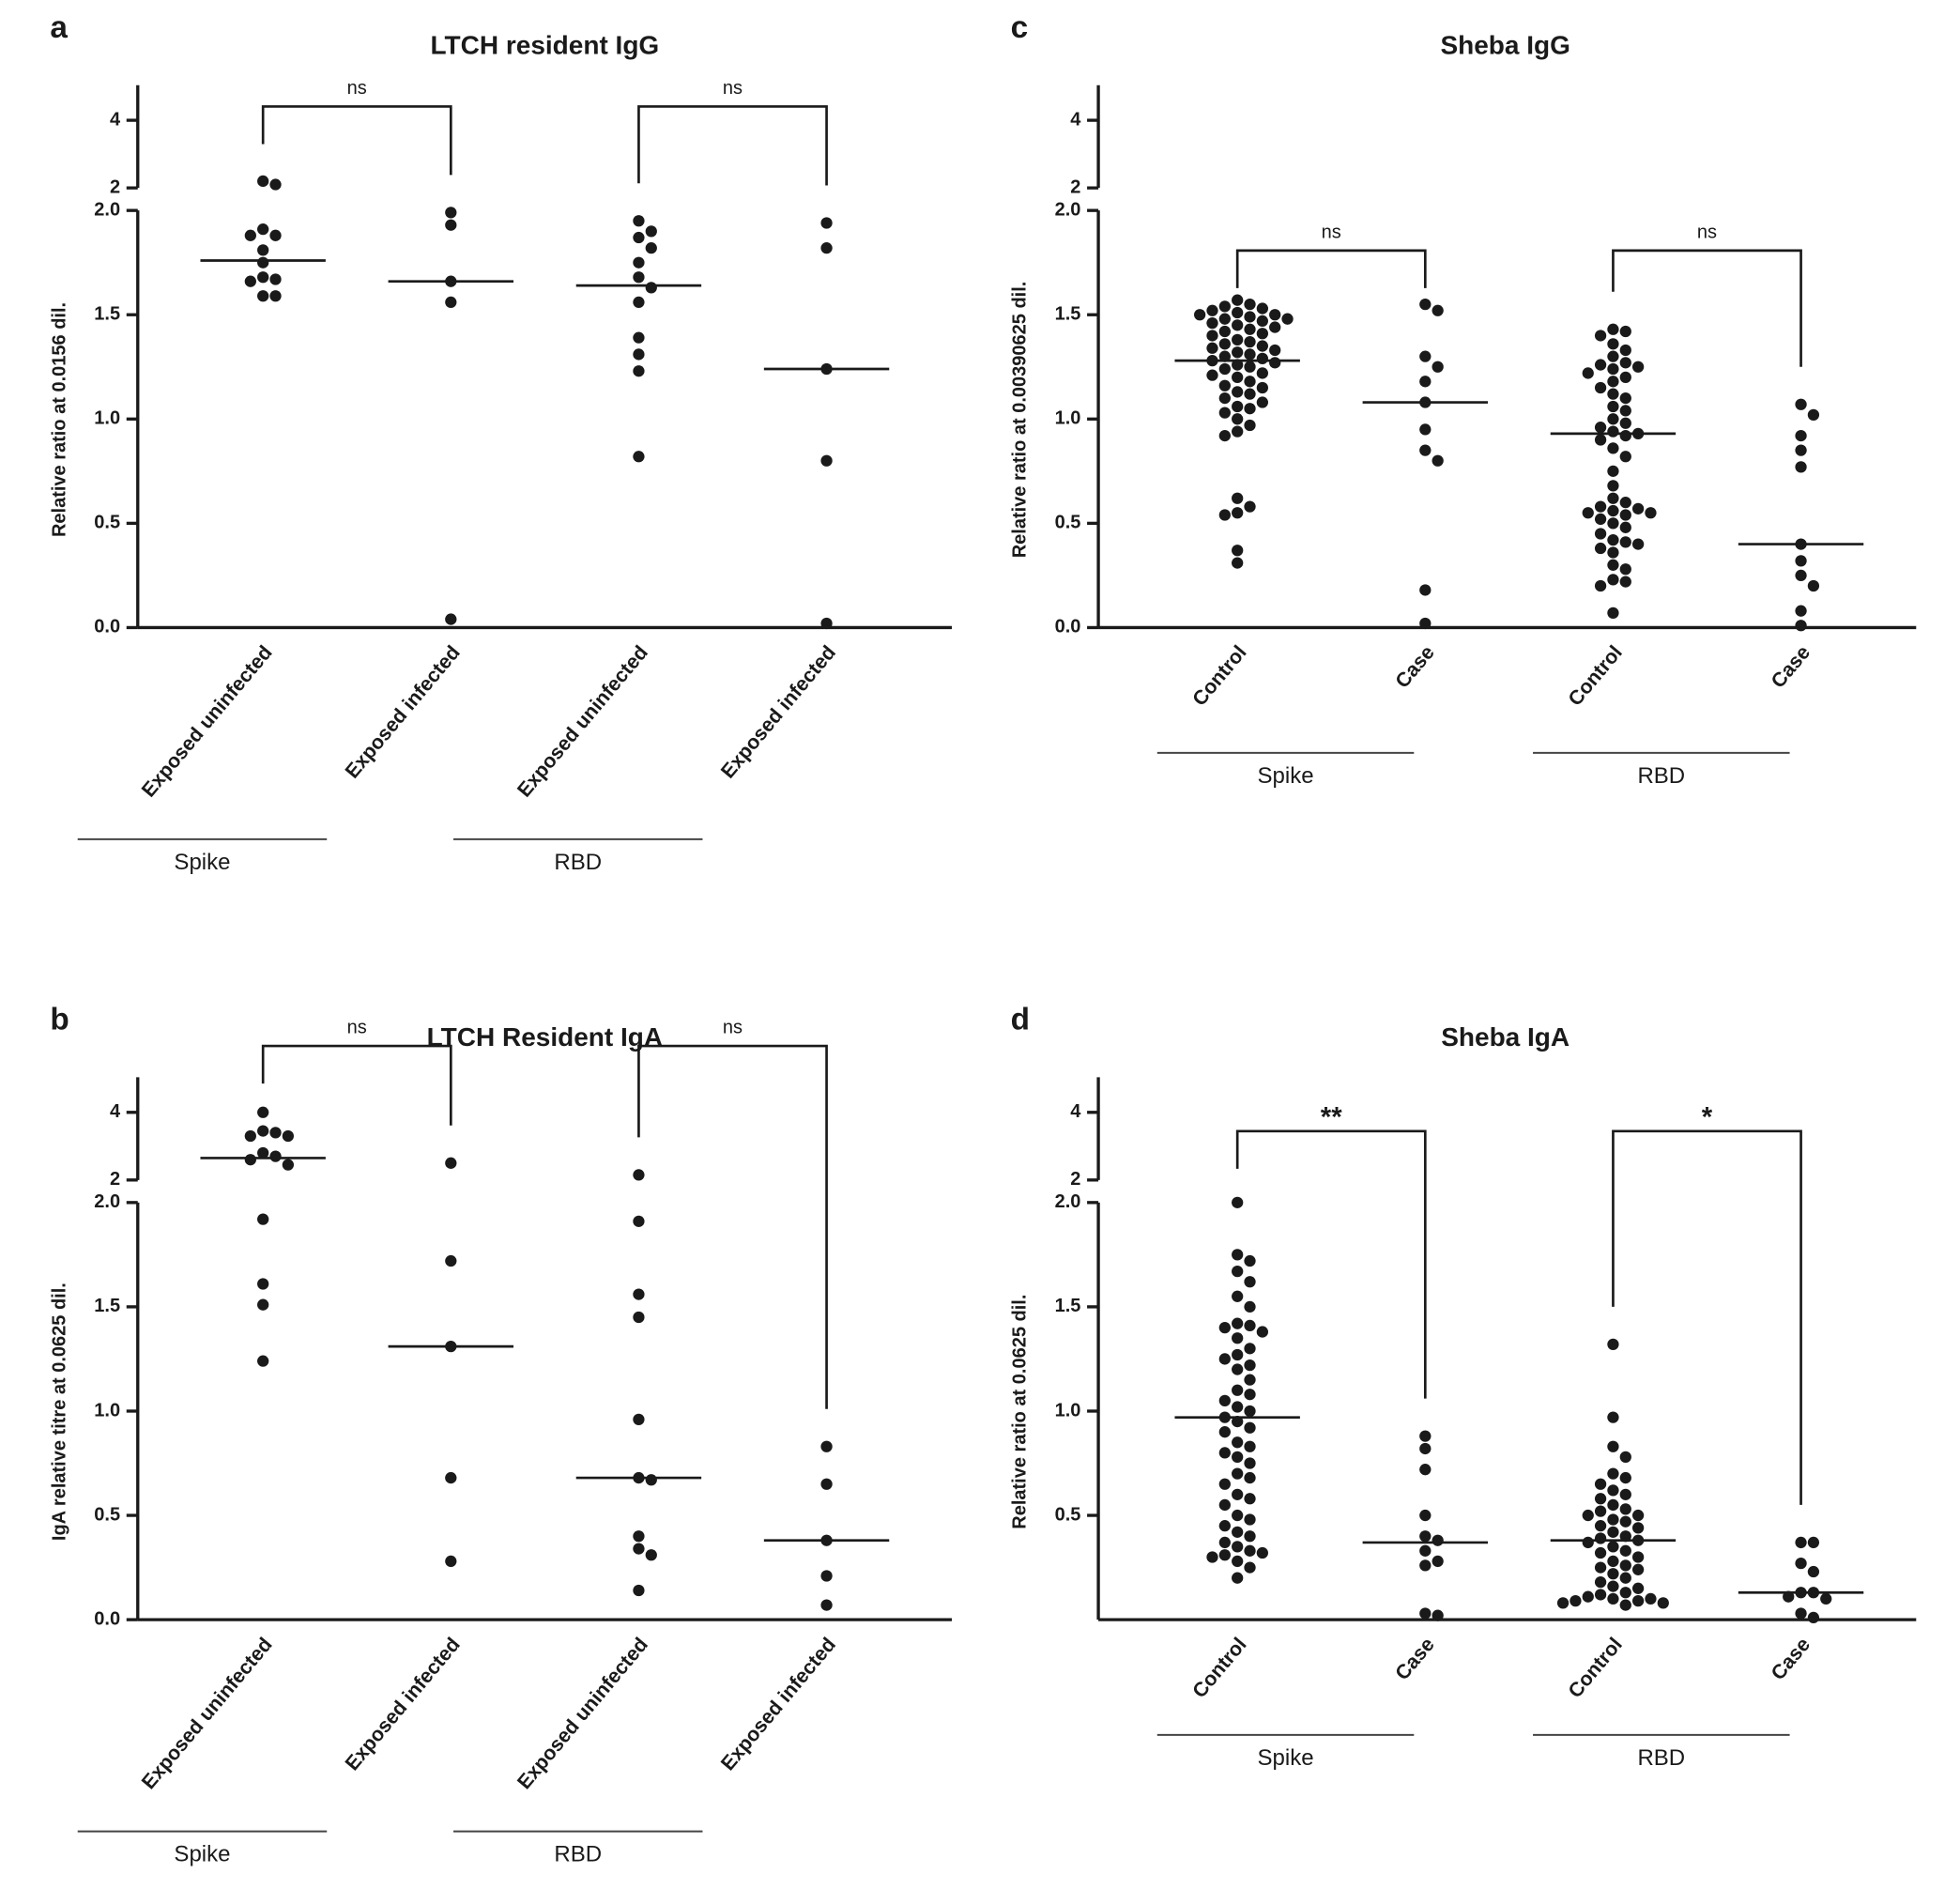 The height and width of the screenshot is (1889, 1960). What do you see at coordinates (59, 28) in the screenshot?
I see `panel-letter: a` at bounding box center [59, 28].